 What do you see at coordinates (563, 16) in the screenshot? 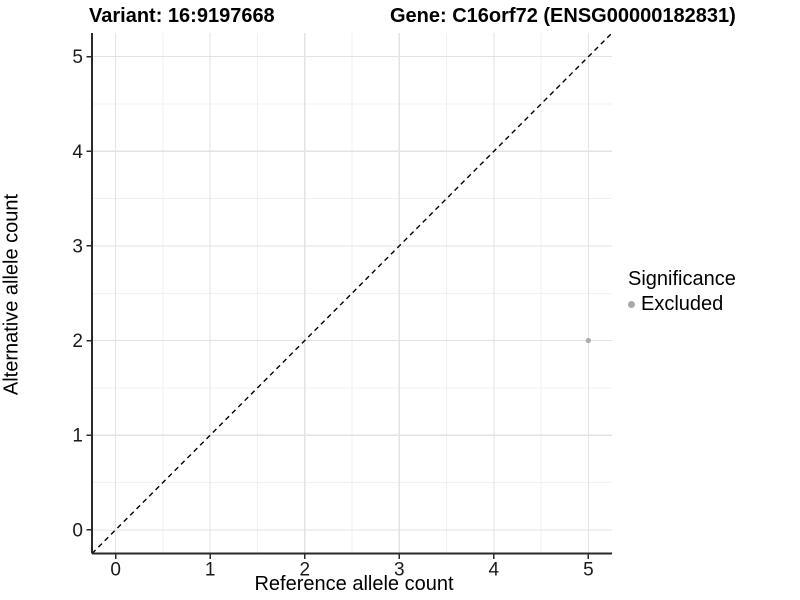
I see `plot-title-gene: Gene: C16orf72 (ENSG00000182831)` at bounding box center [563, 16].